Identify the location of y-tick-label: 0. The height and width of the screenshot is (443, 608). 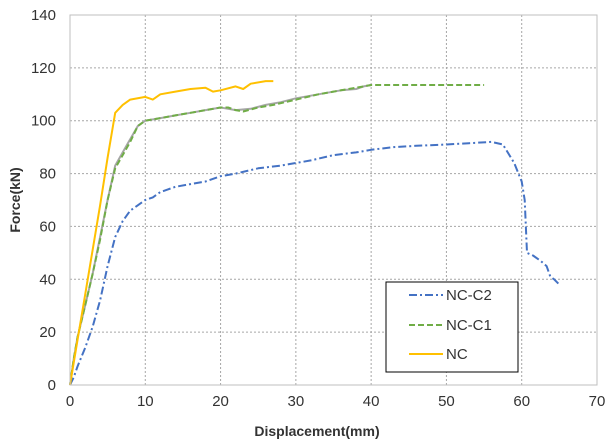
(52, 385).